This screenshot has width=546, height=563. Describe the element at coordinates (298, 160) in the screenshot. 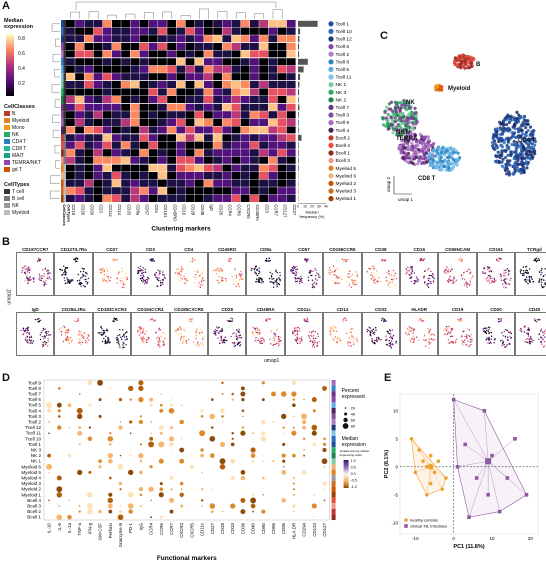

I see `frequency-bar` at that location.